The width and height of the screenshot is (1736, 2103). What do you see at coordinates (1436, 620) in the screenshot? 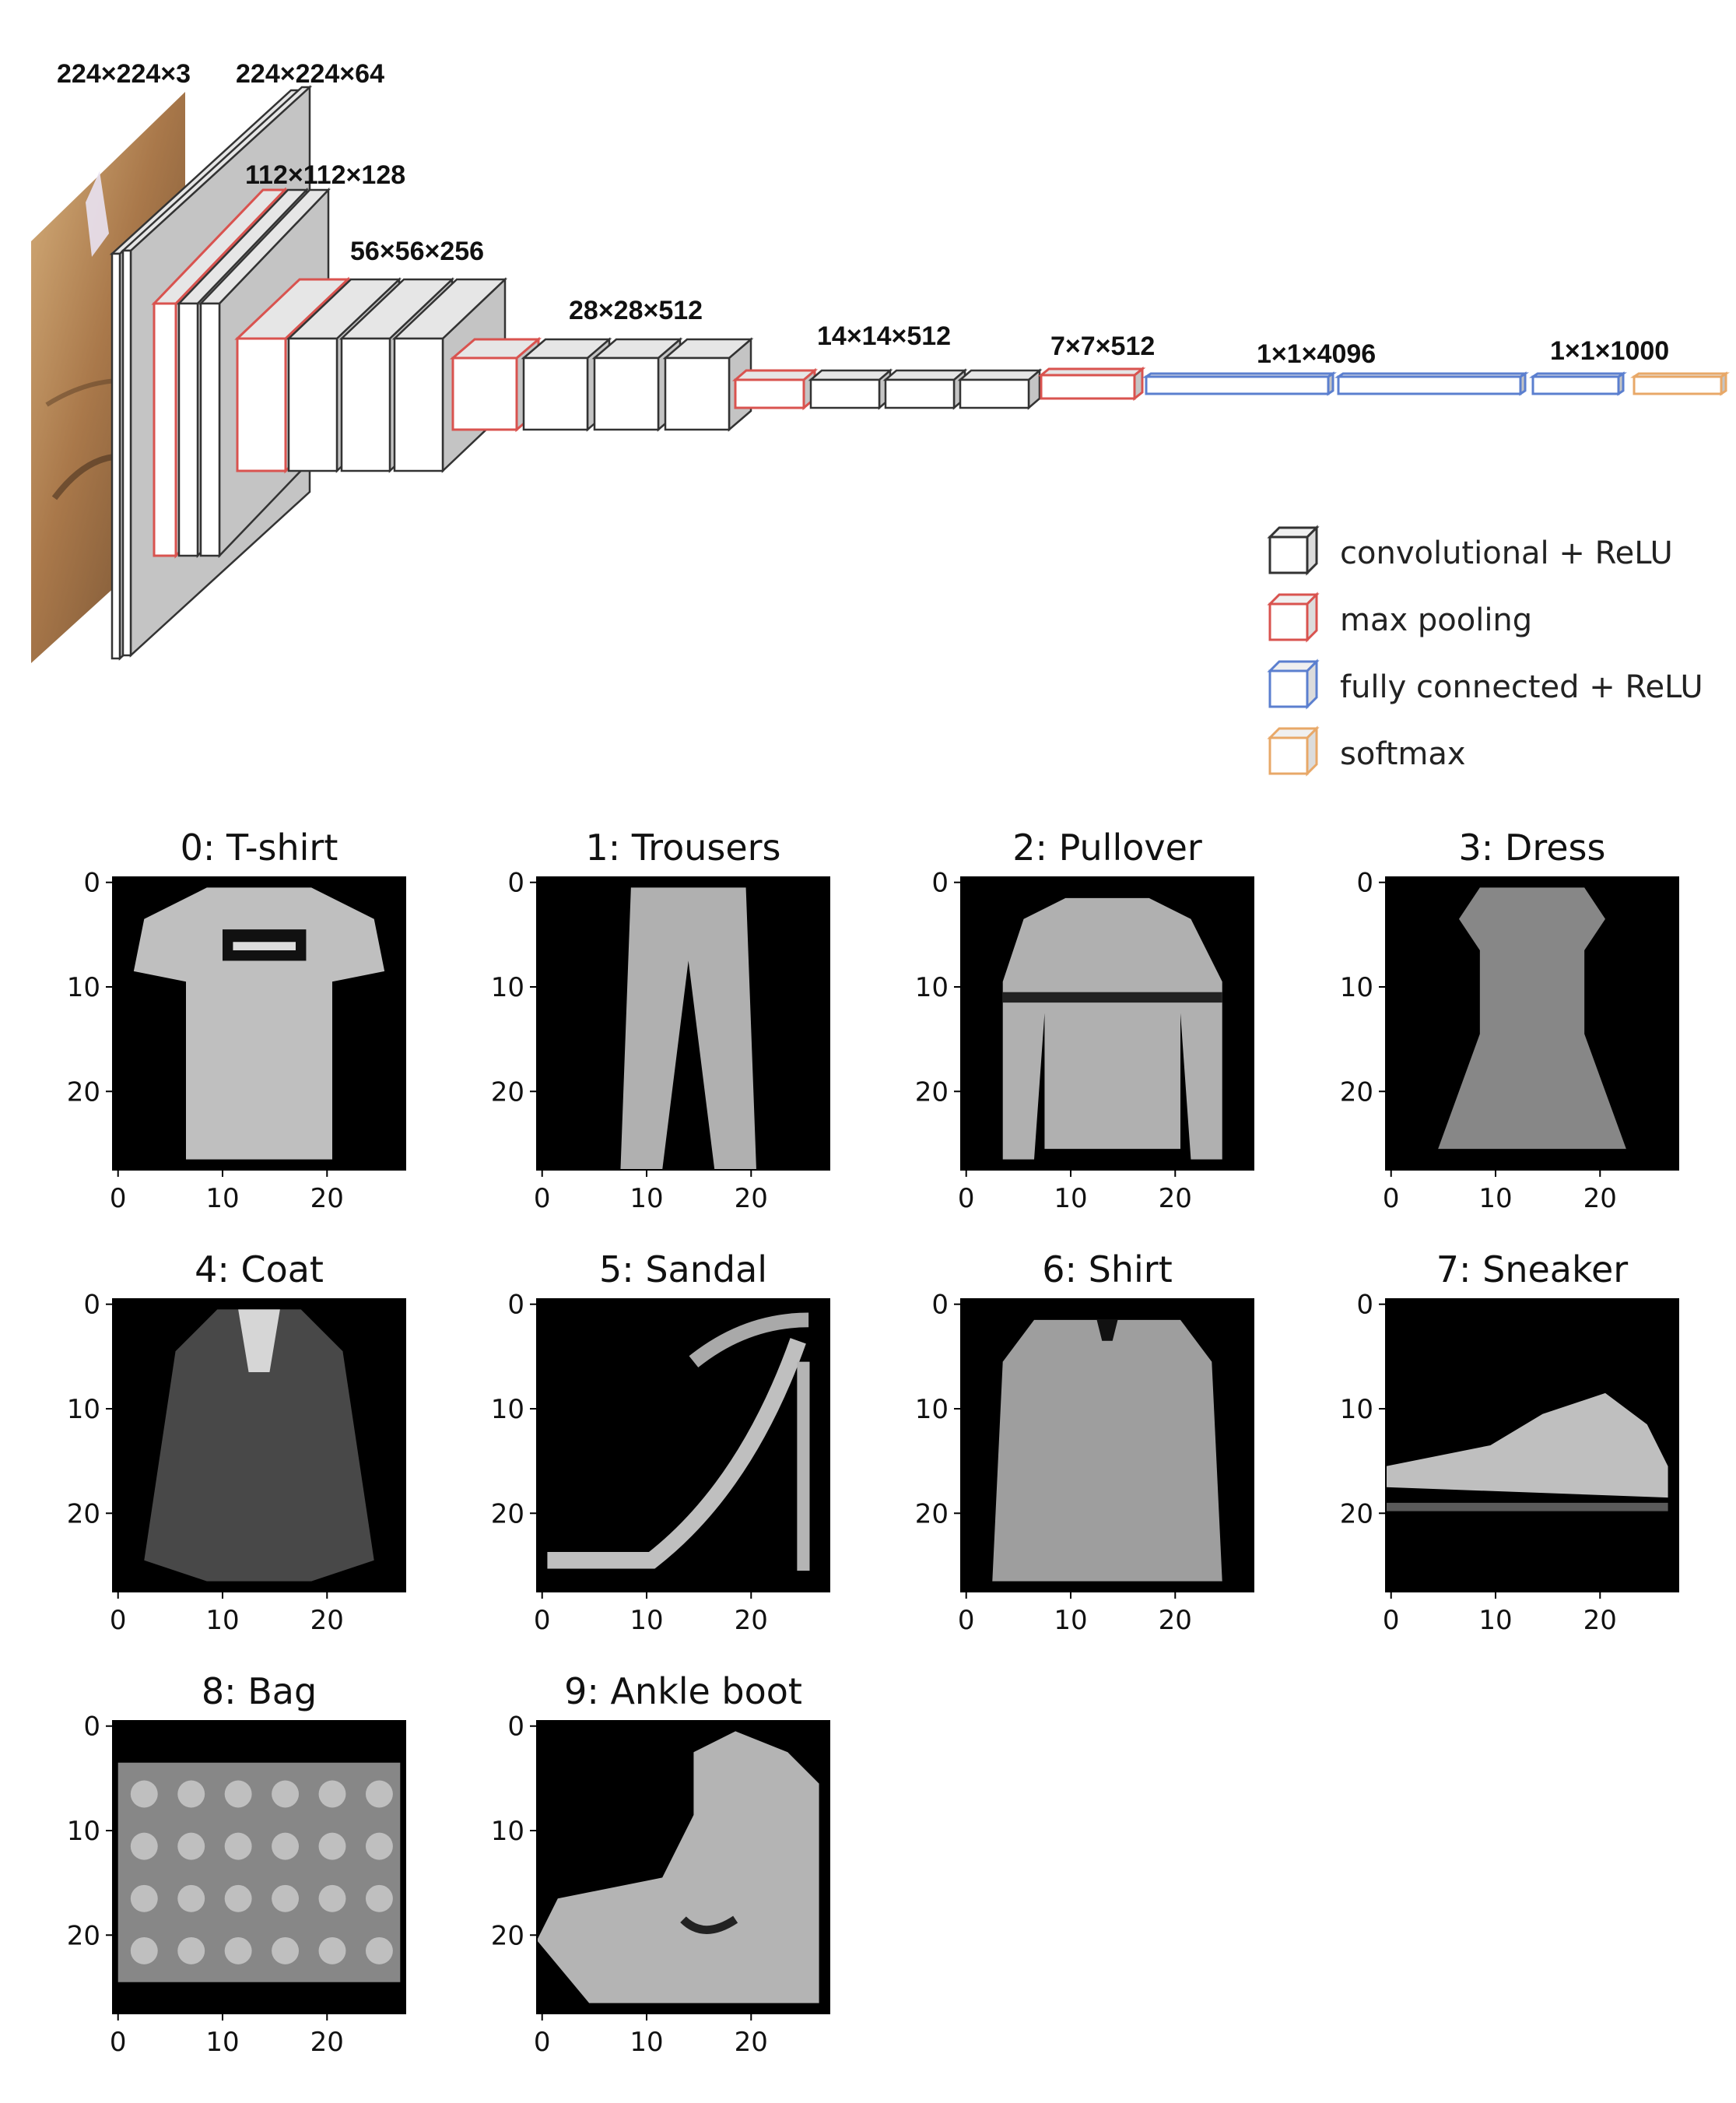
I see `legend-item-label: max pooling` at bounding box center [1436, 620].